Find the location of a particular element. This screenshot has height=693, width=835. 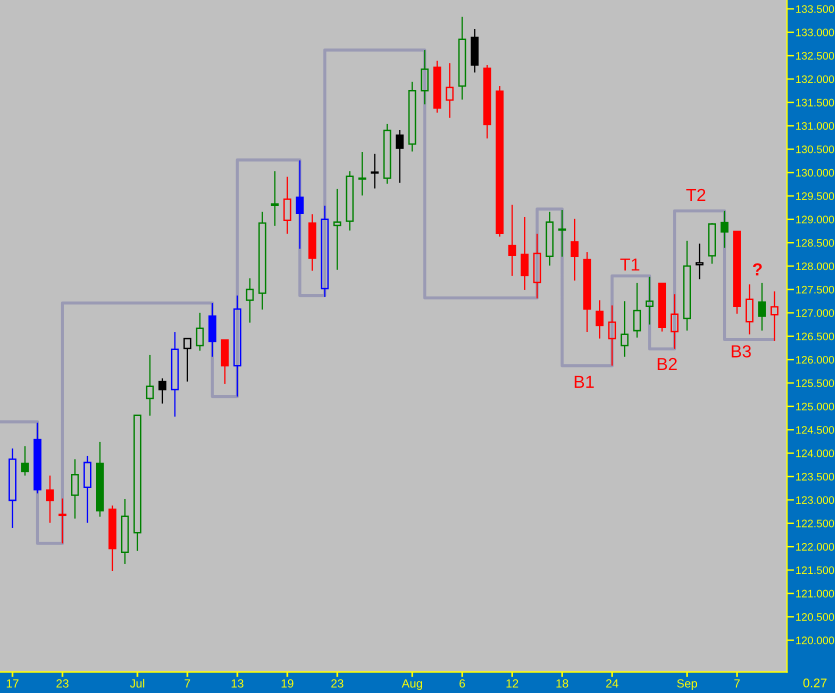

y-tick-label: 128.500 is located at coordinates (815, 243).